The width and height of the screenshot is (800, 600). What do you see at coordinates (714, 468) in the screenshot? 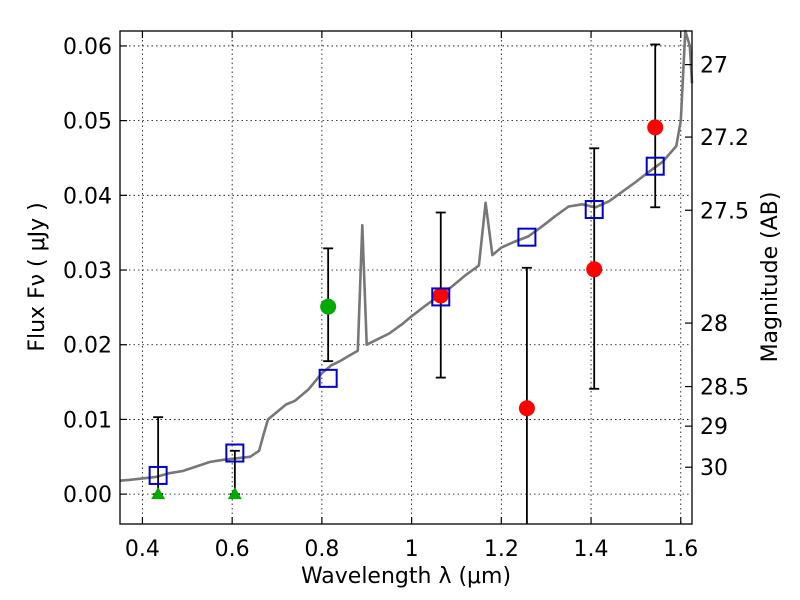
I see `y2-tick-label: 30` at bounding box center [714, 468].